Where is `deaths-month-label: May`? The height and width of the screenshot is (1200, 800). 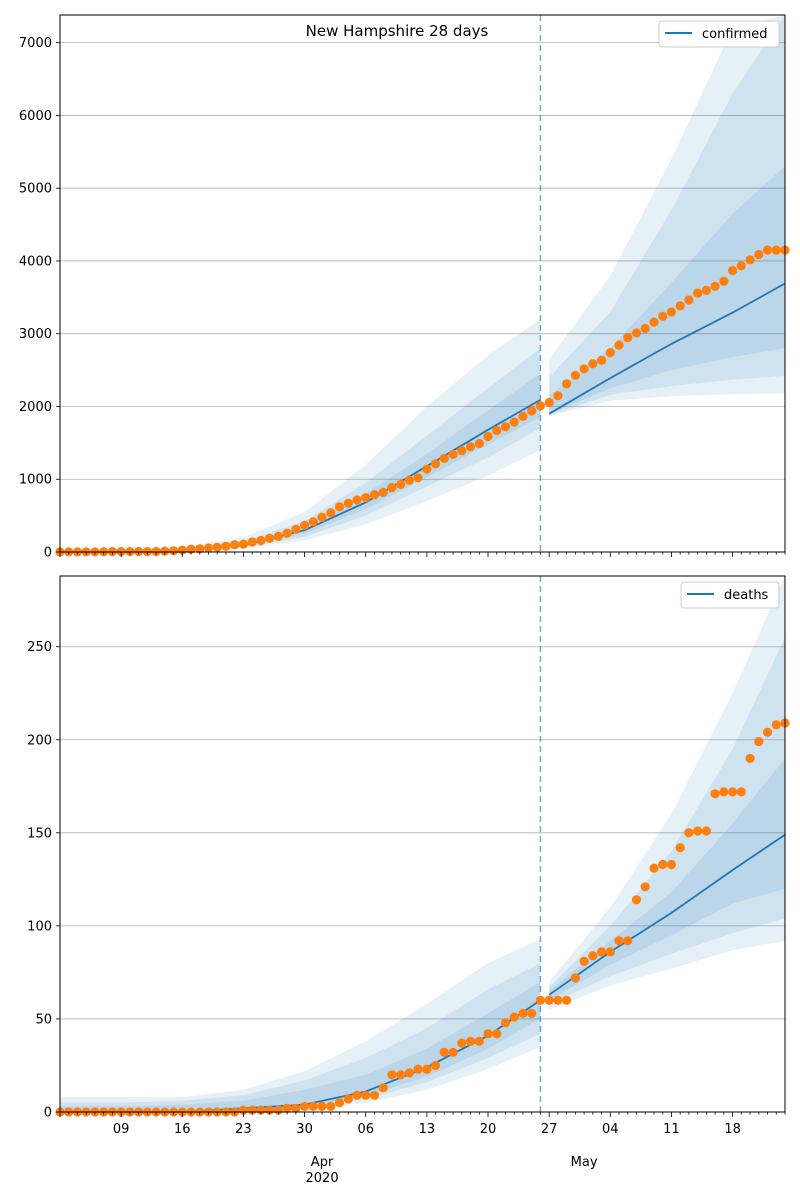 deaths-month-label: May is located at coordinates (584, 1162).